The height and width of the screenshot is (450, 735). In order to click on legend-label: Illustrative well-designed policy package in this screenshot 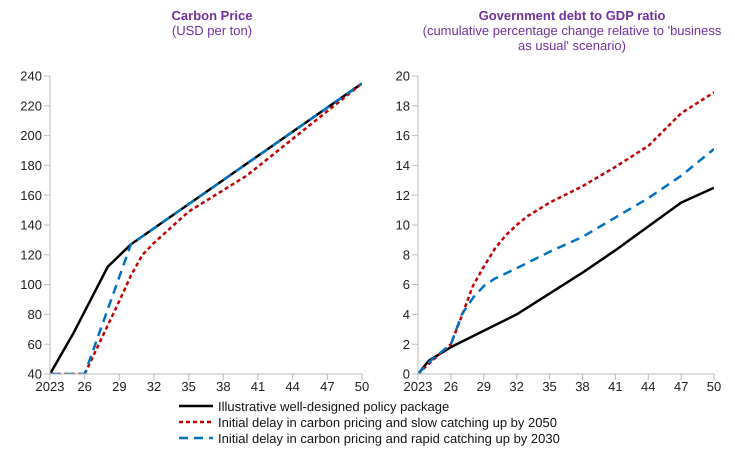, I will do `click(334, 406)`.